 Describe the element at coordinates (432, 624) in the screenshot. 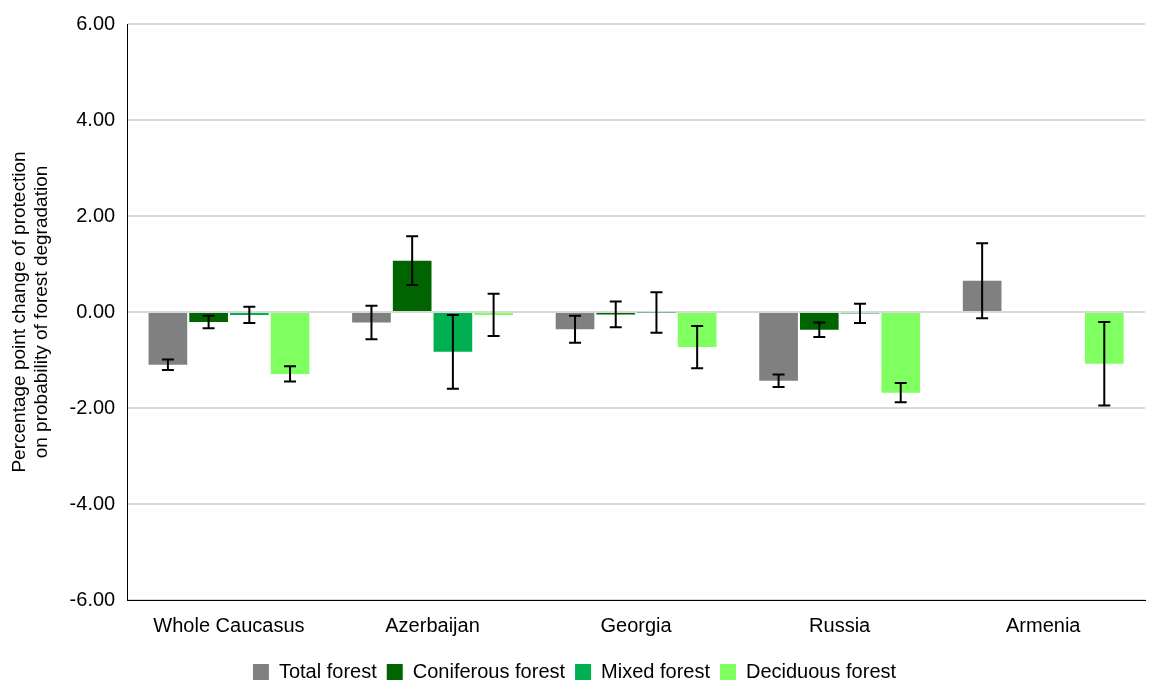

I see `x-tick-label: Azerbaijan` at that location.